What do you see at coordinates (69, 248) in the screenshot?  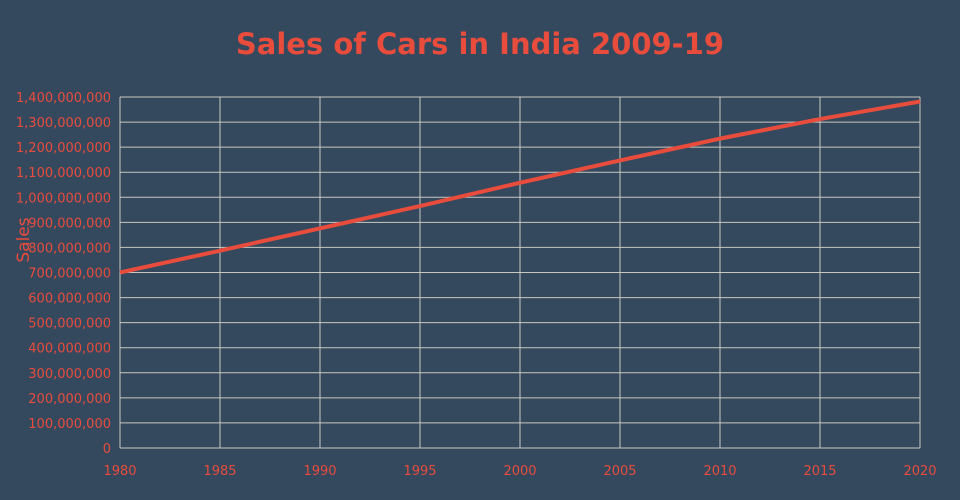 I see `y-tick-label: 800,000,000` at bounding box center [69, 248].